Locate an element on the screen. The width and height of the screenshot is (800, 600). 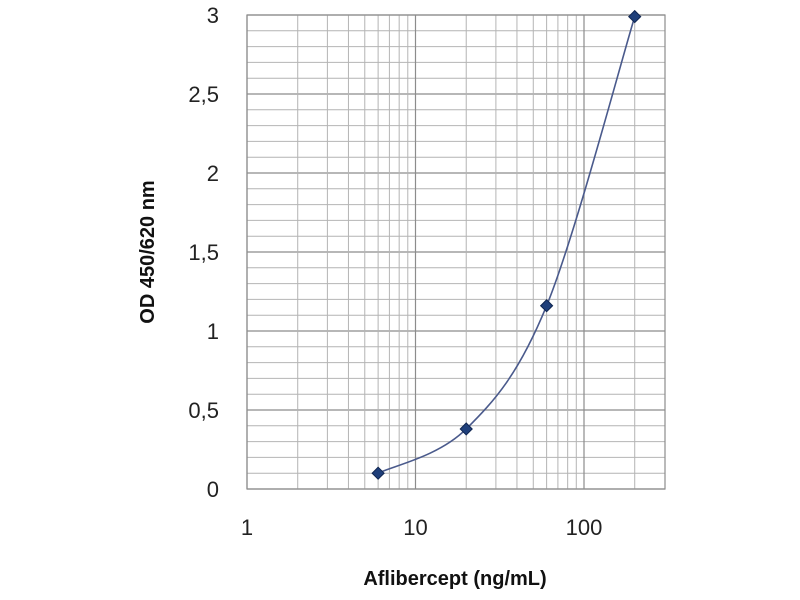
y-tick-label: 1 is located at coordinates (213, 331).